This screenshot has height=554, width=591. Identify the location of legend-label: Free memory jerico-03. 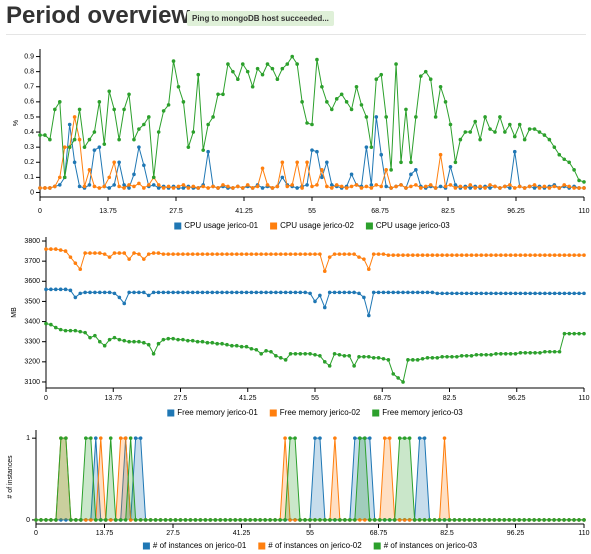
(422, 412).